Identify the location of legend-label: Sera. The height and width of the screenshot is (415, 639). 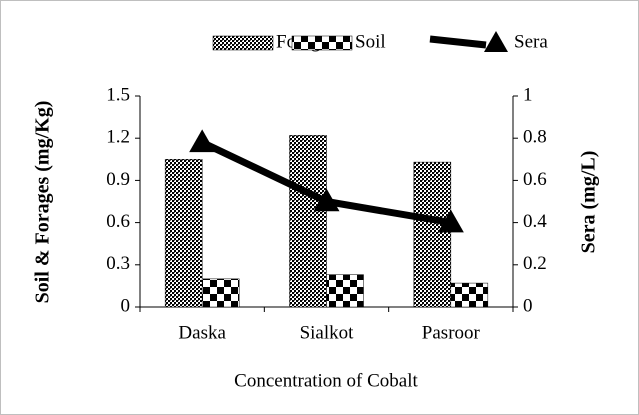
(531, 41).